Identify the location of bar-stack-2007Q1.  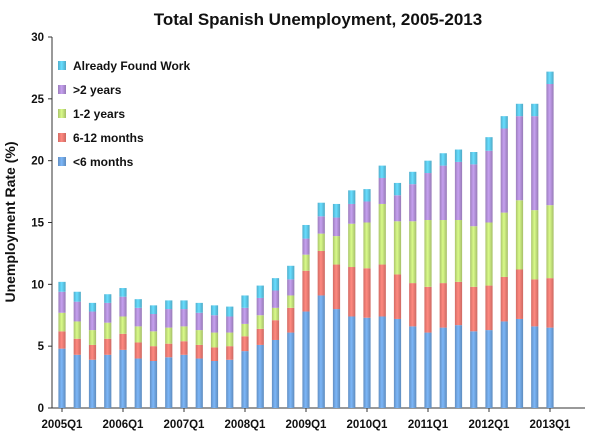
(184, 354).